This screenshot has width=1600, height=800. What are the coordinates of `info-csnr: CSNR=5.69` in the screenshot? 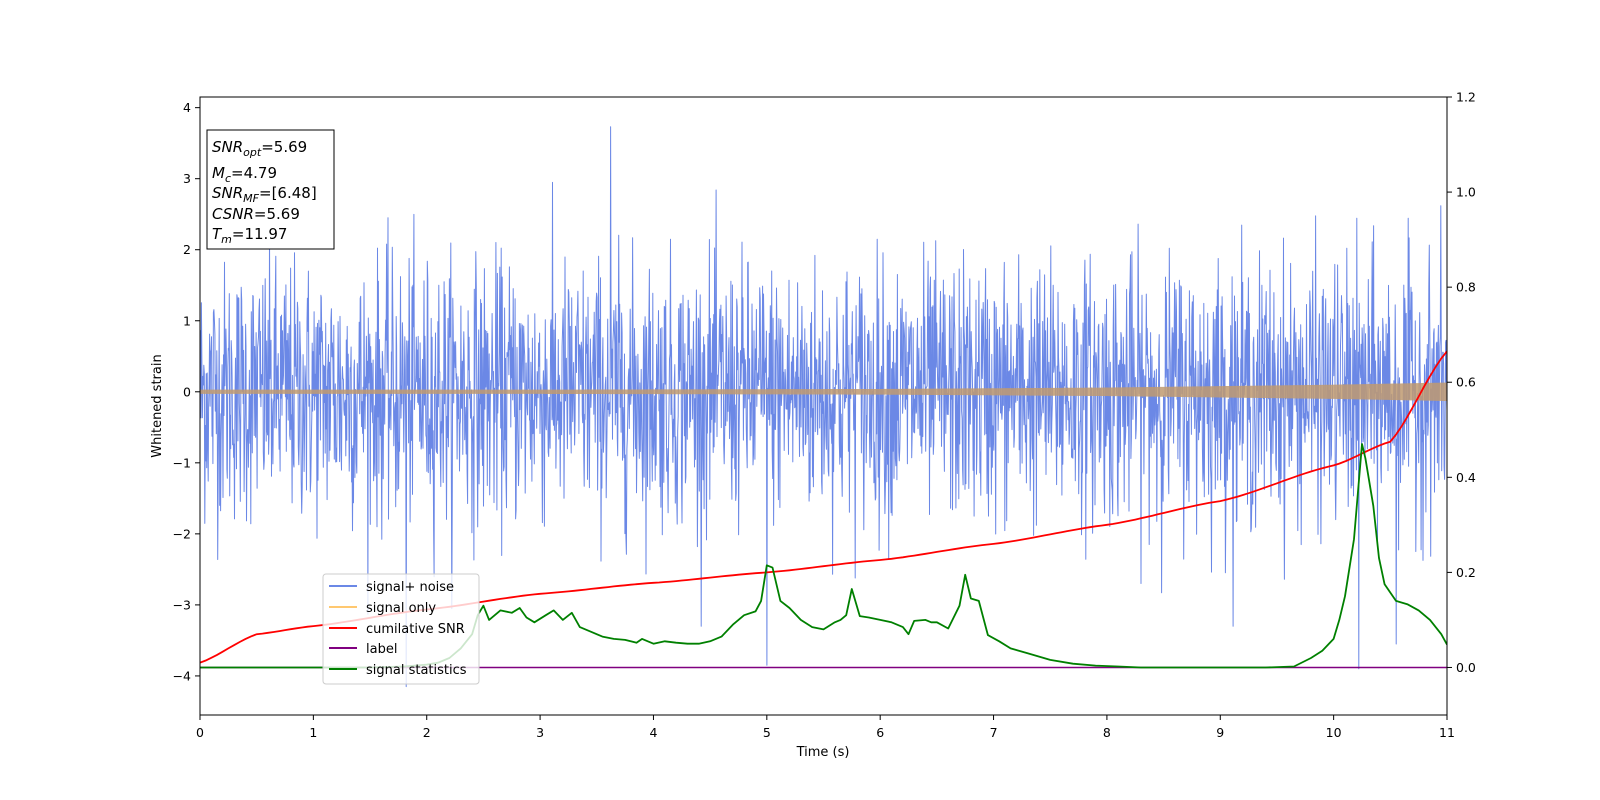 It's located at (256, 214).